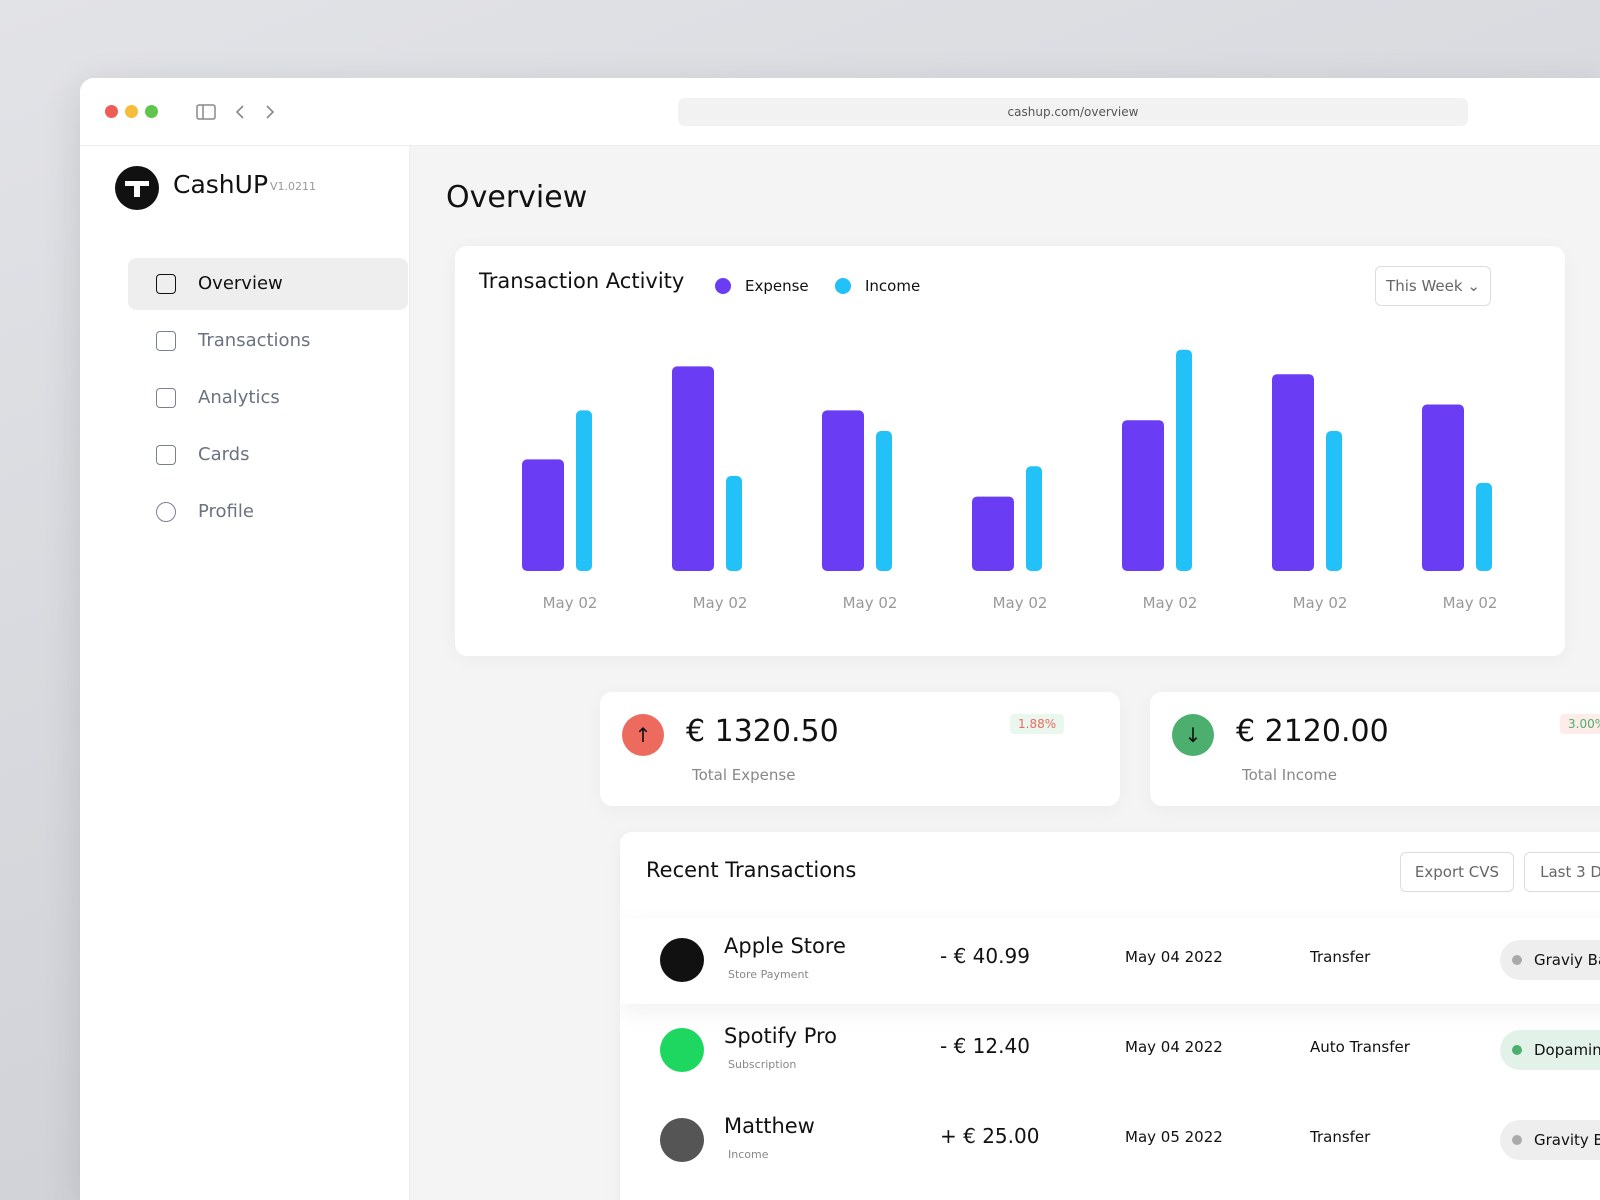 The image size is (1600, 1200). I want to click on address-bar: cashup.com/overview, so click(1073, 112).